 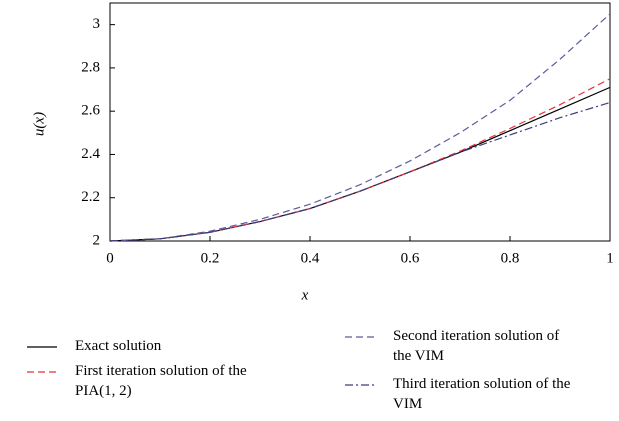 What do you see at coordinates (90, 154) in the screenshot?
I see `y-tick-label: 2.4` at bounding box center [90, 154].